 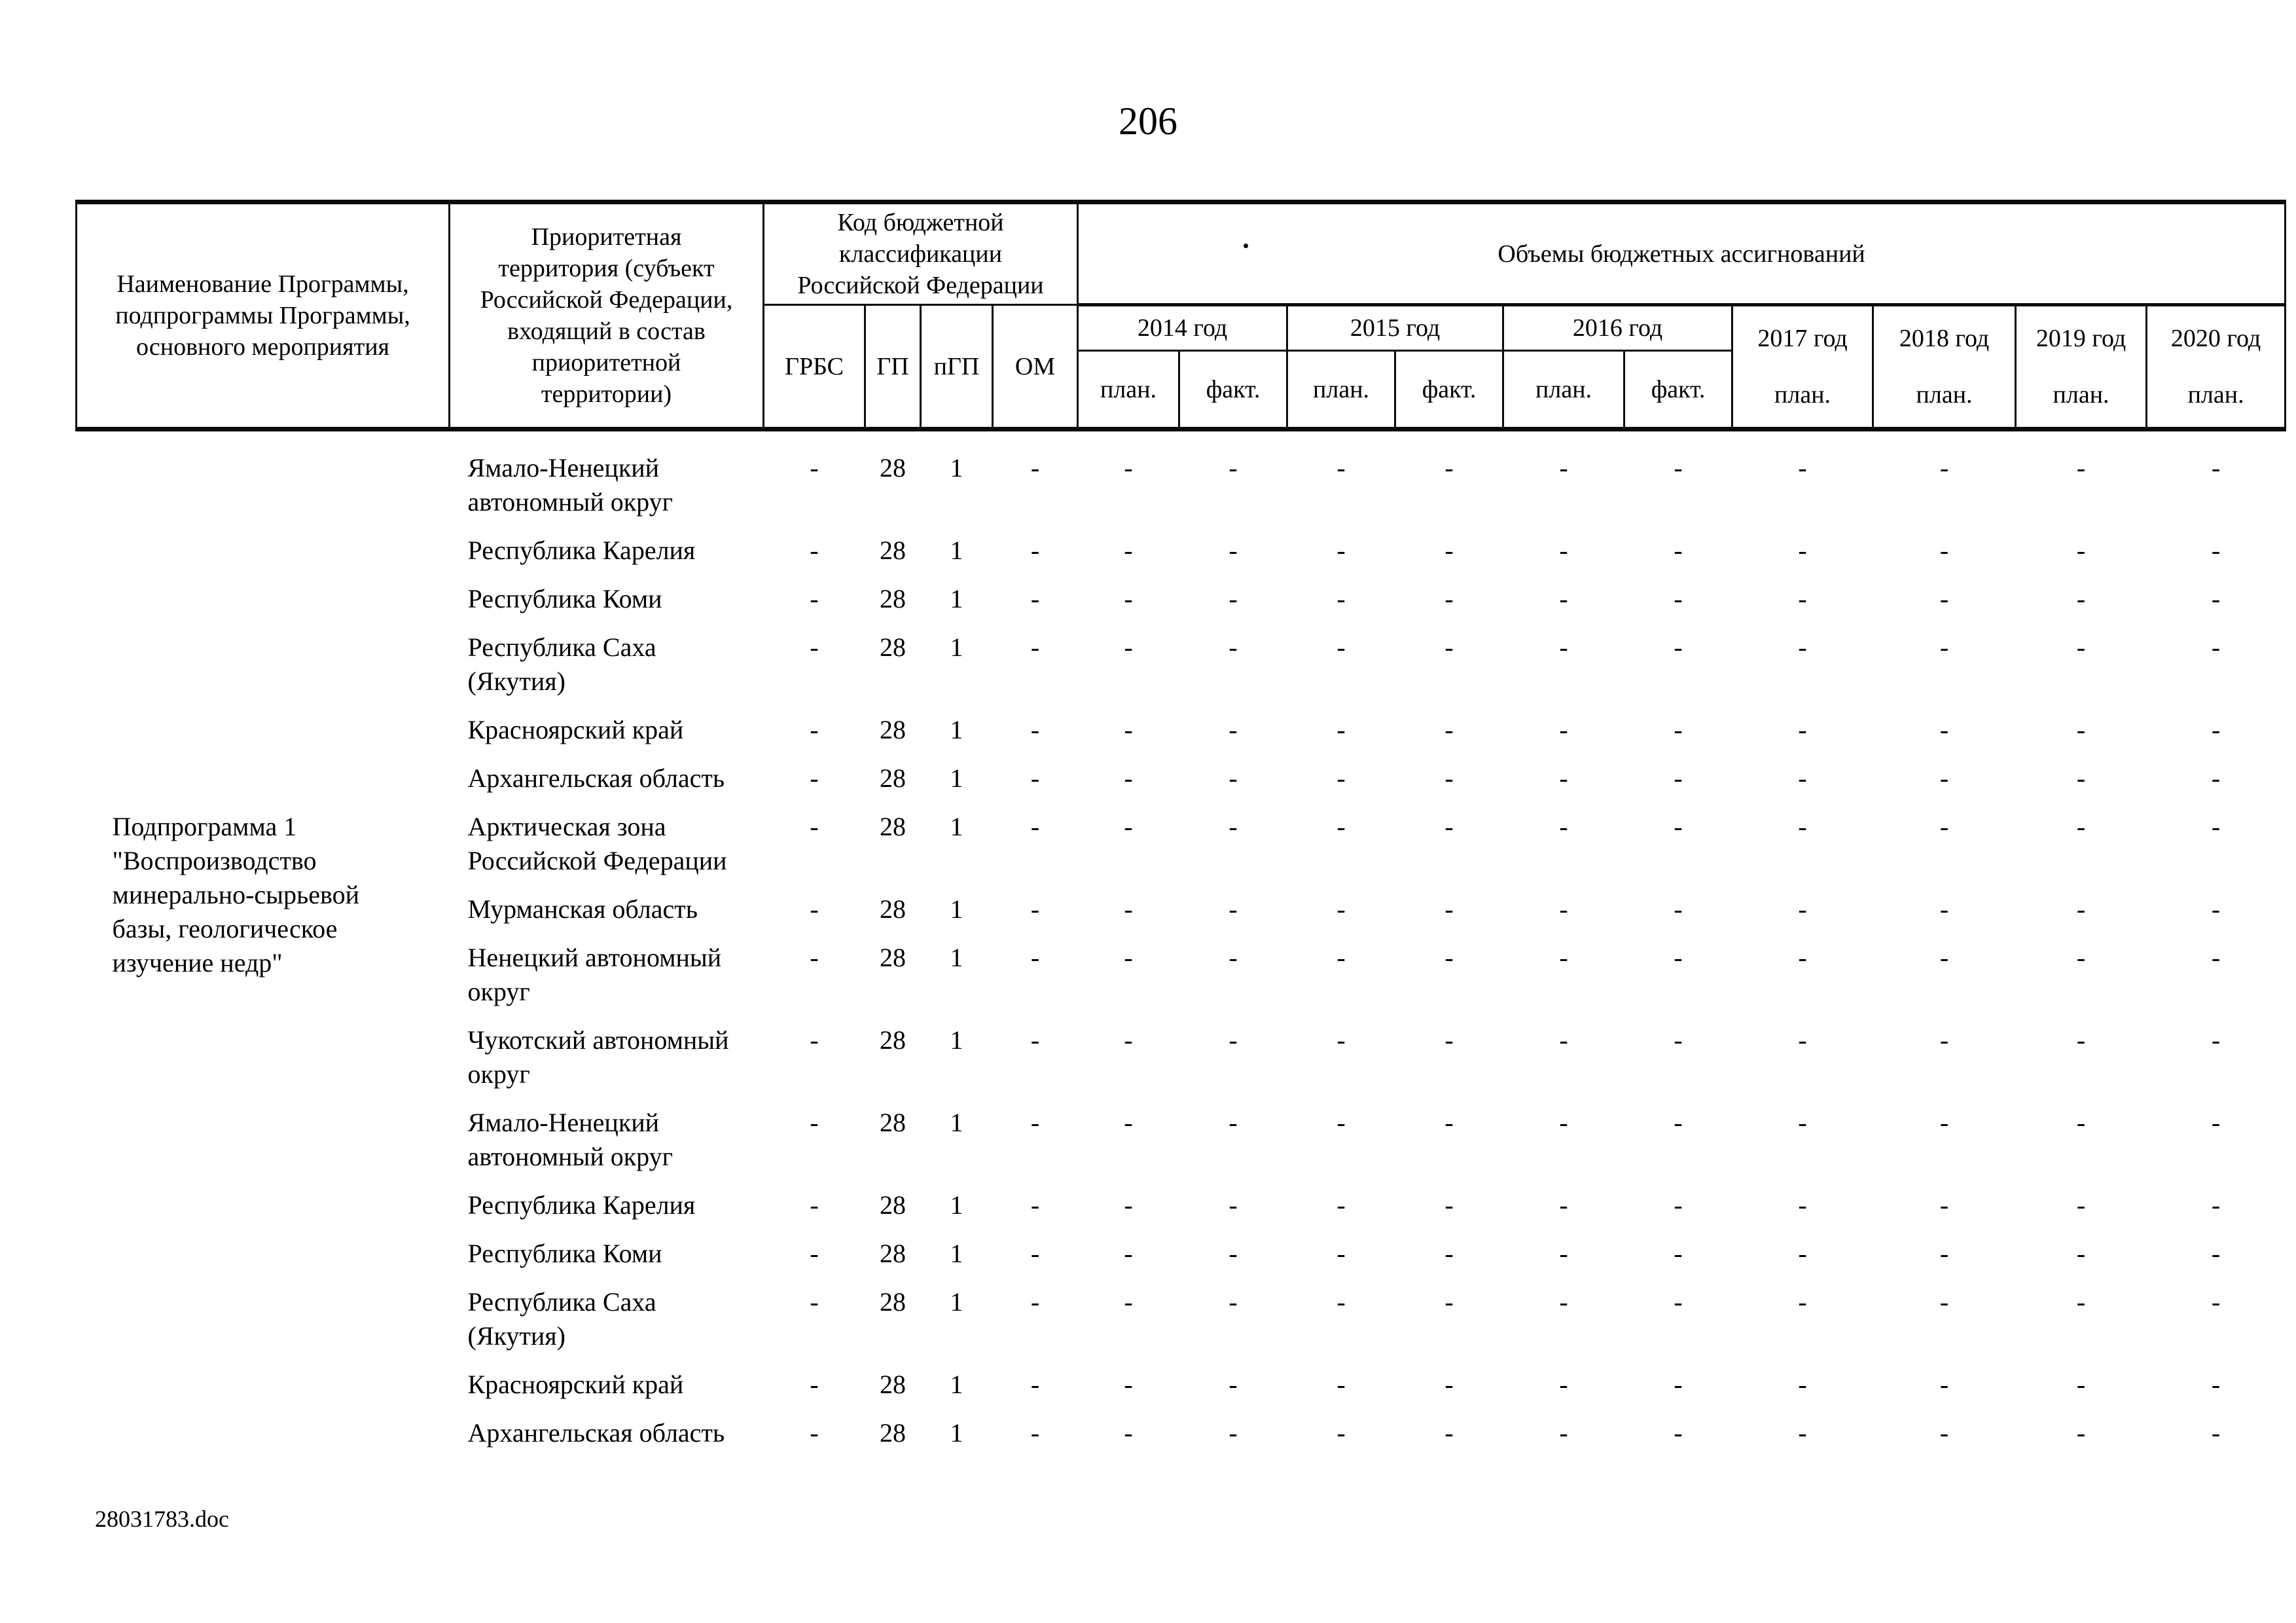 What do you see at coordinates (2081, 367) in the screenshot?
I see `header-year-2019-plan: 2019 год план.` at bounding box center [2081, 367].